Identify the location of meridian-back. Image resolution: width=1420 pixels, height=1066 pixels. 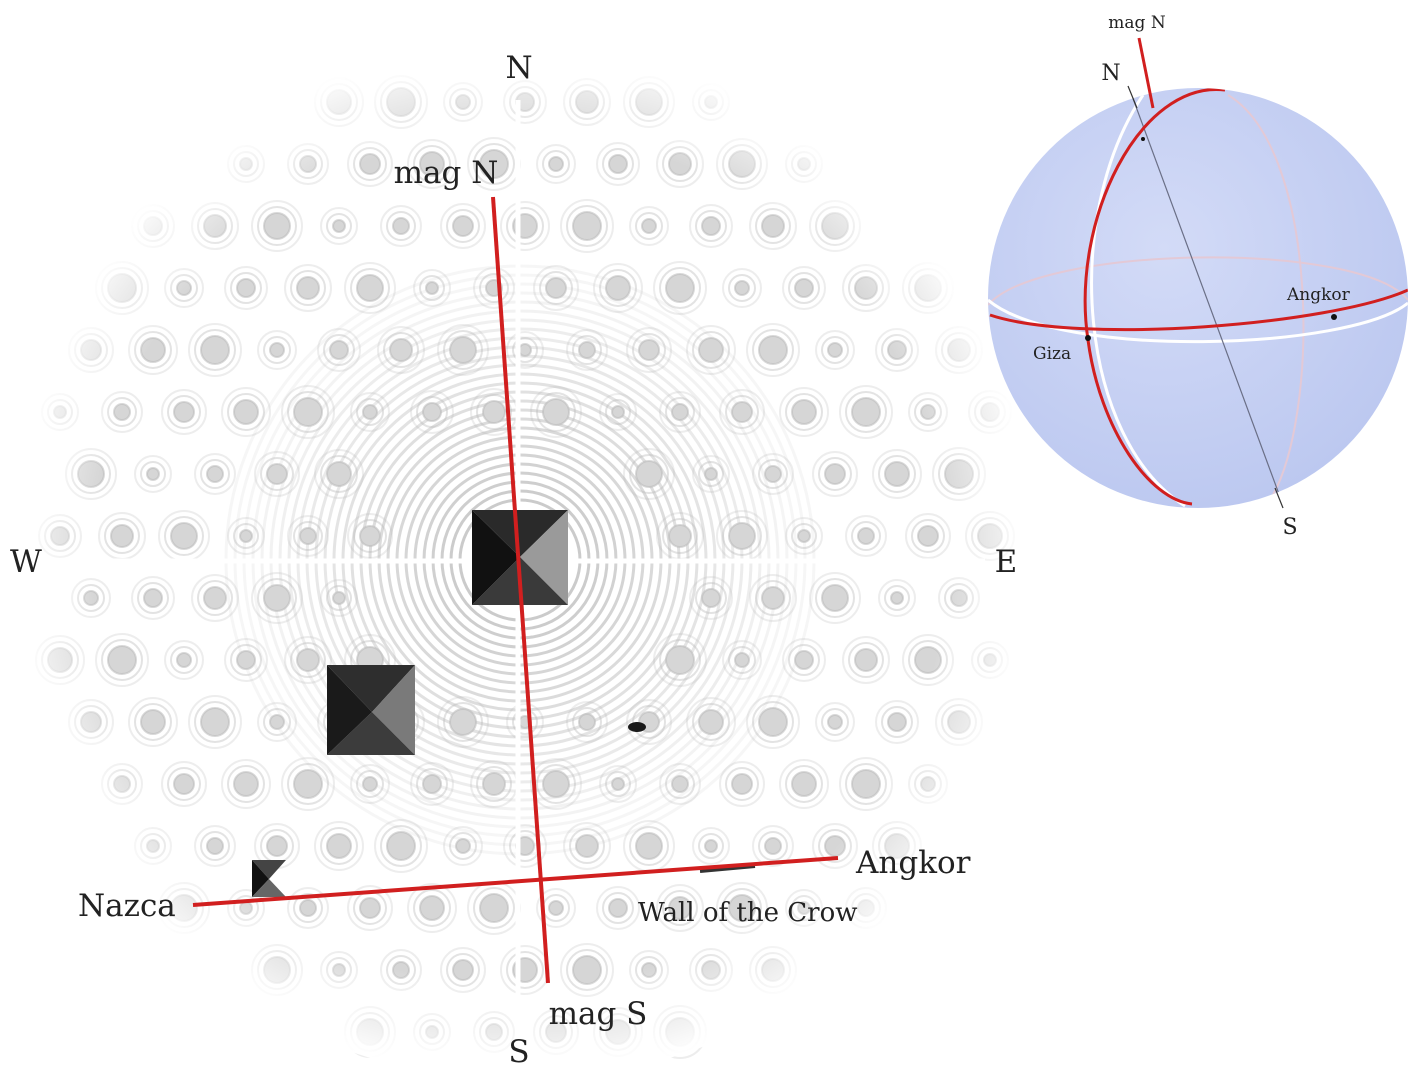
(1266, 297).